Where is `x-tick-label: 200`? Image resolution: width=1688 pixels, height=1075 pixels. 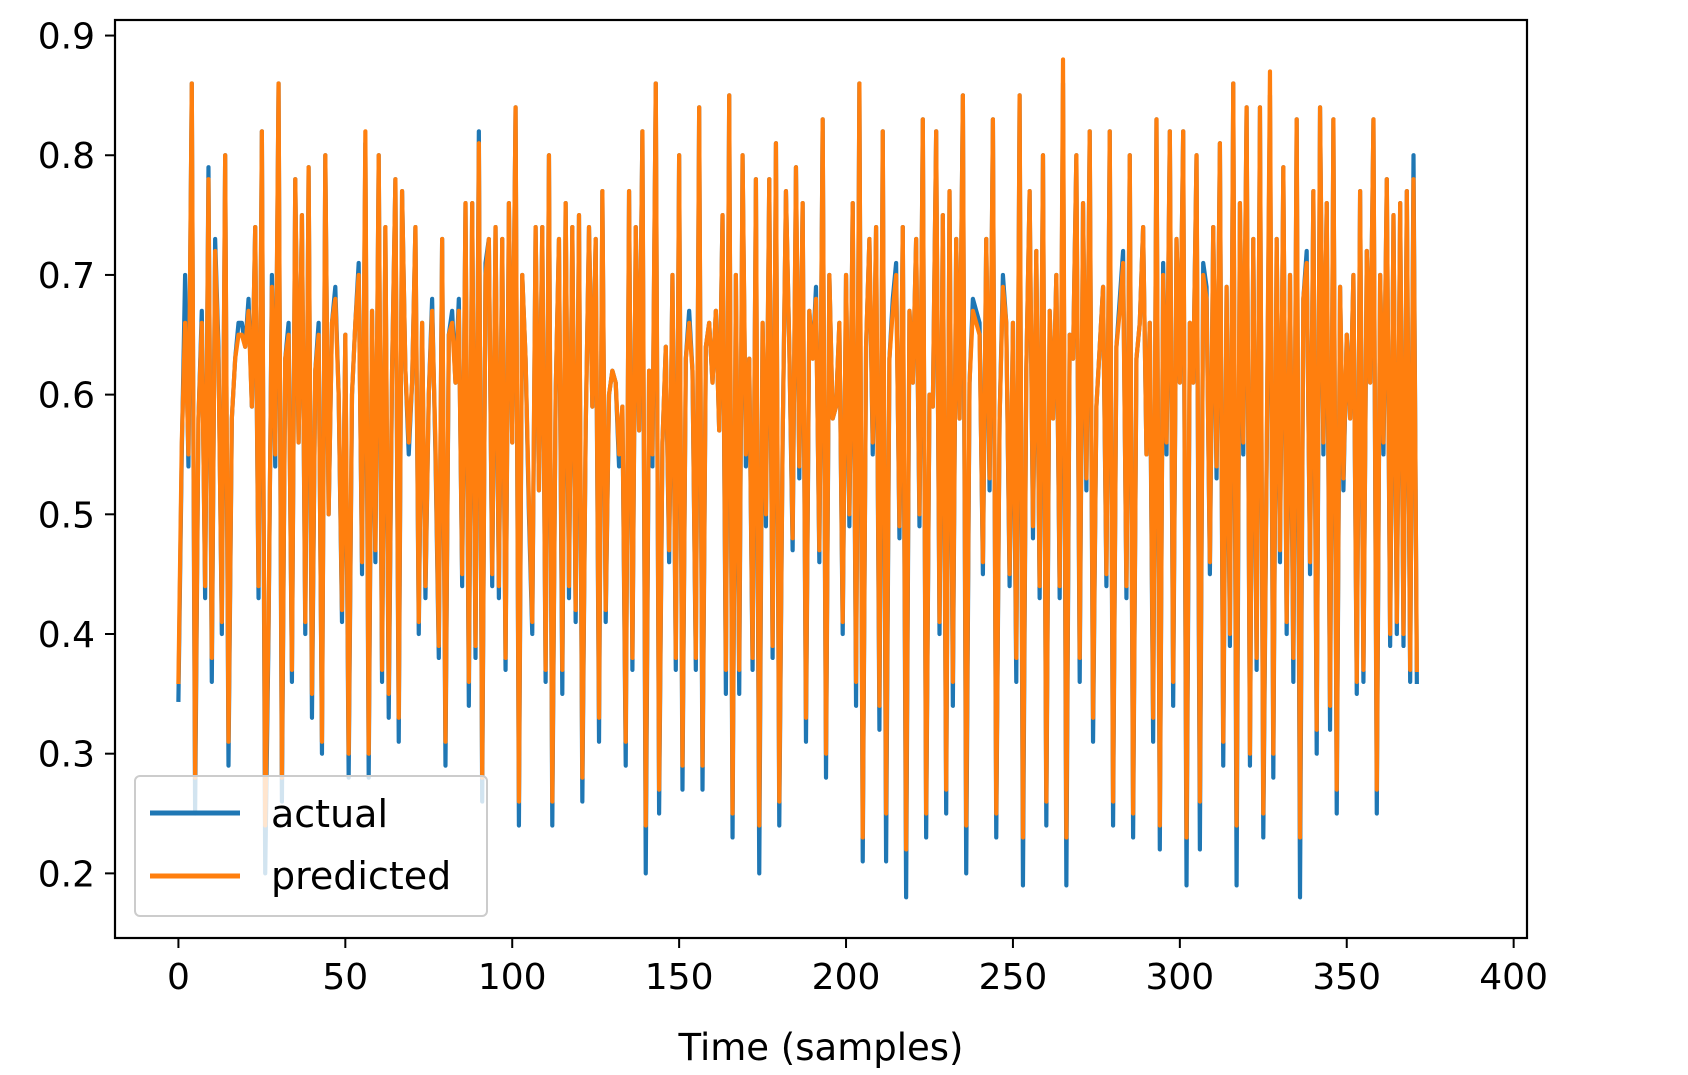
x-tick-label: 200 is located at coordinates (846, 977).